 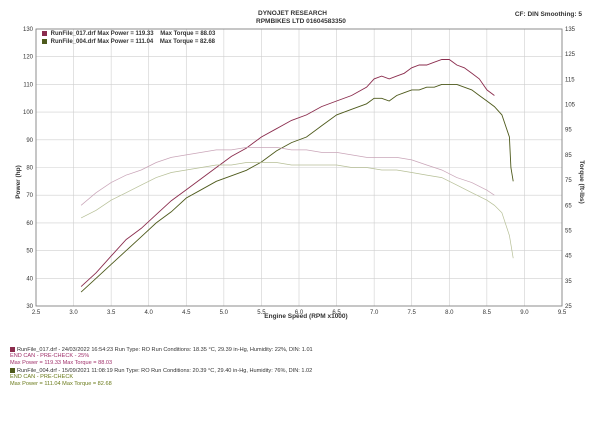 I want to click on x-tick-label: 7.5, so click(x=412, y=313).